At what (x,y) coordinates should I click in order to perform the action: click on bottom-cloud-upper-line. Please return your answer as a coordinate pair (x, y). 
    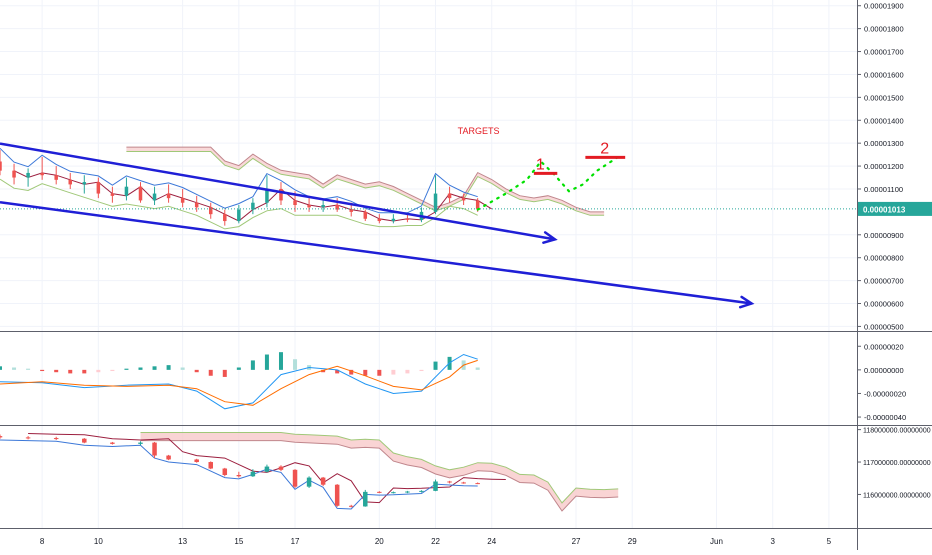
    Looking at the image, I should click on (379, 468).